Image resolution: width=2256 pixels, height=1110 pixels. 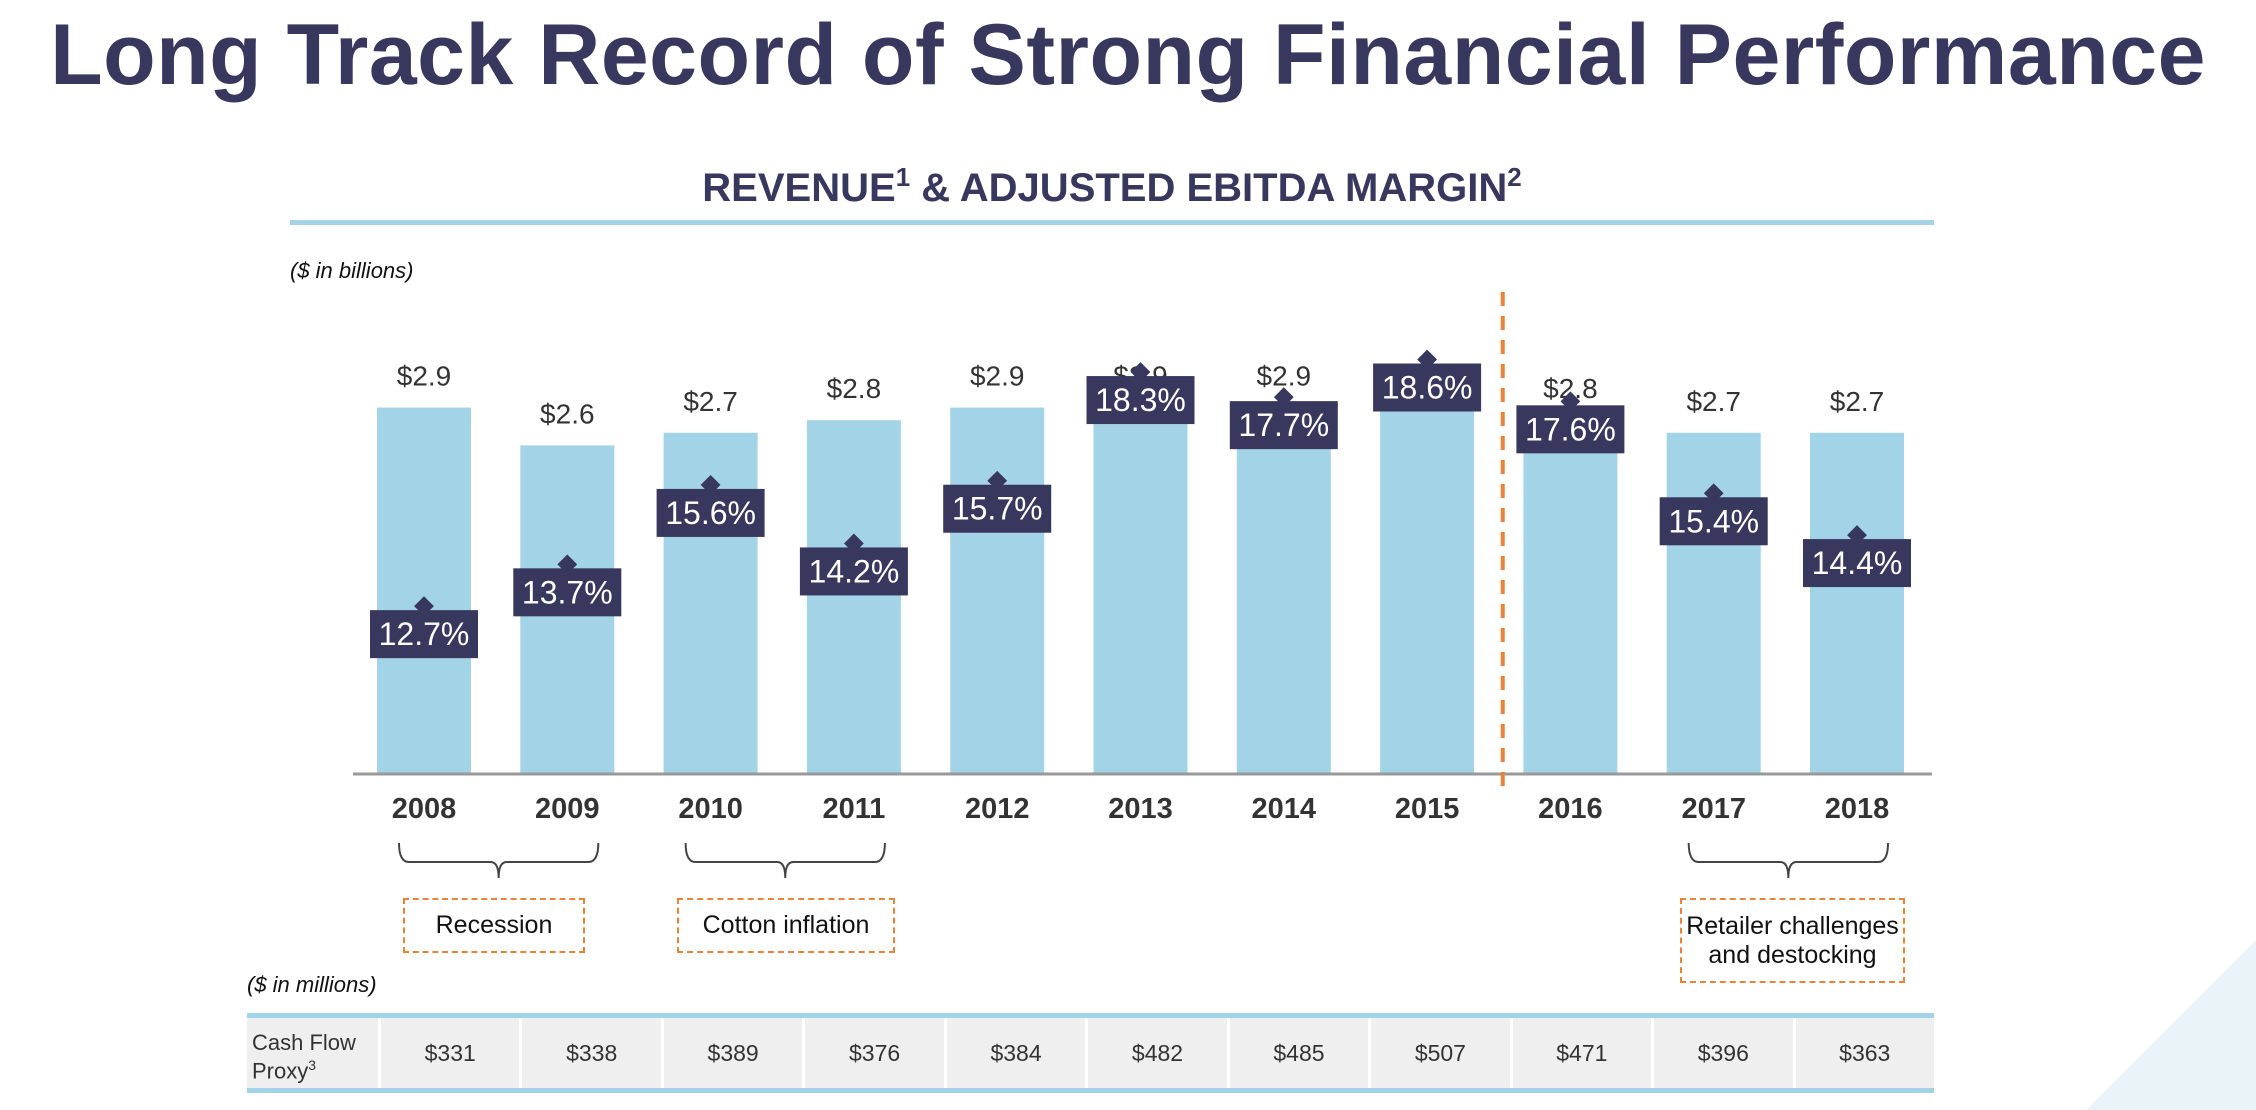 I want to click on callout-retailer-text: Retailer challenges and destocking, so click(x=1792, y=940).